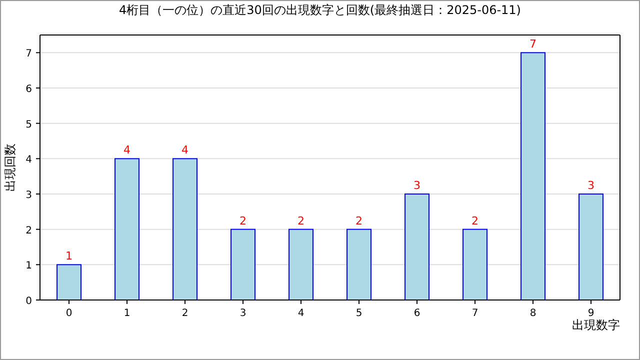 The height and width of the screenshot is (360, 640). What do you see at coordinates (596, 325) in the screenshot?
I see `x-axis-title: 出現数字` at bounding box center [596, 325].